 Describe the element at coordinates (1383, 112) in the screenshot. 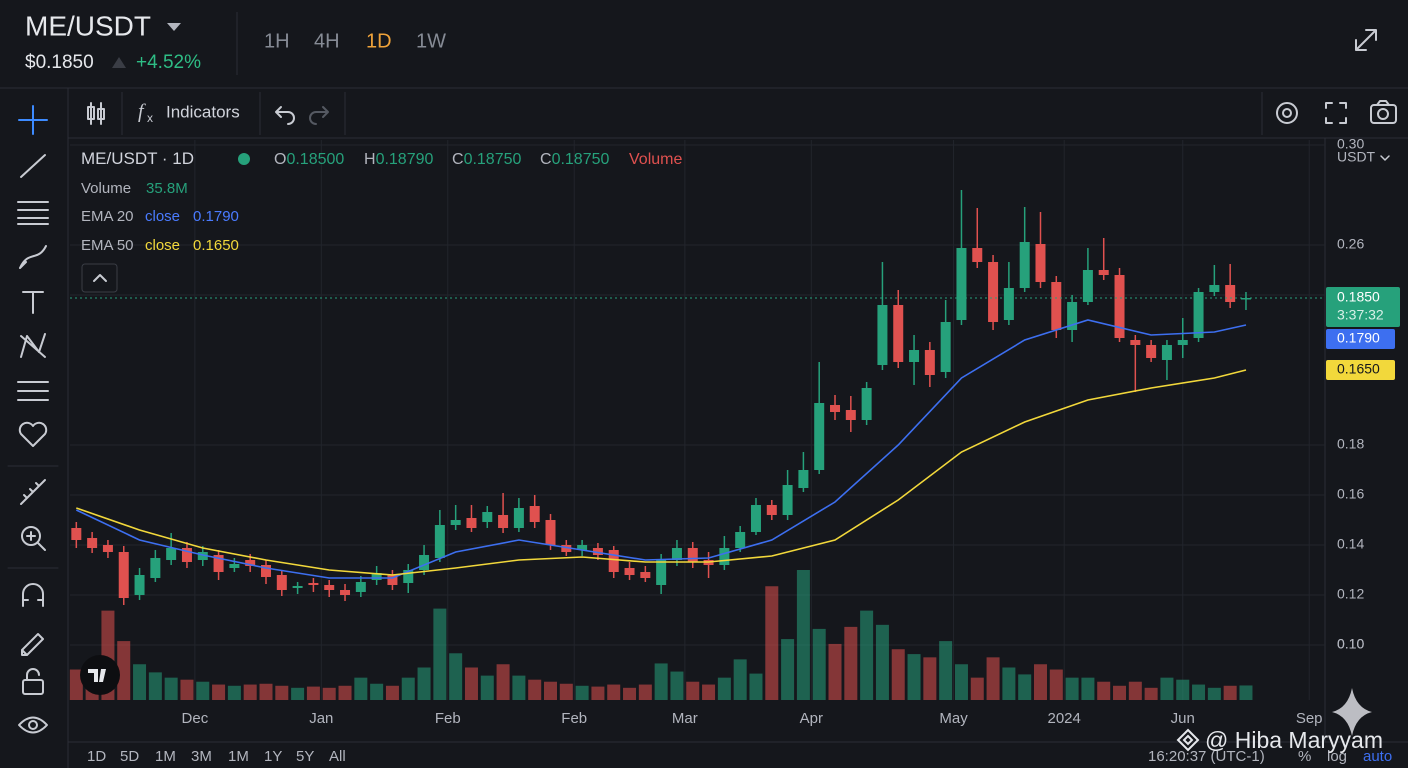

I see `screenshot` at that location.